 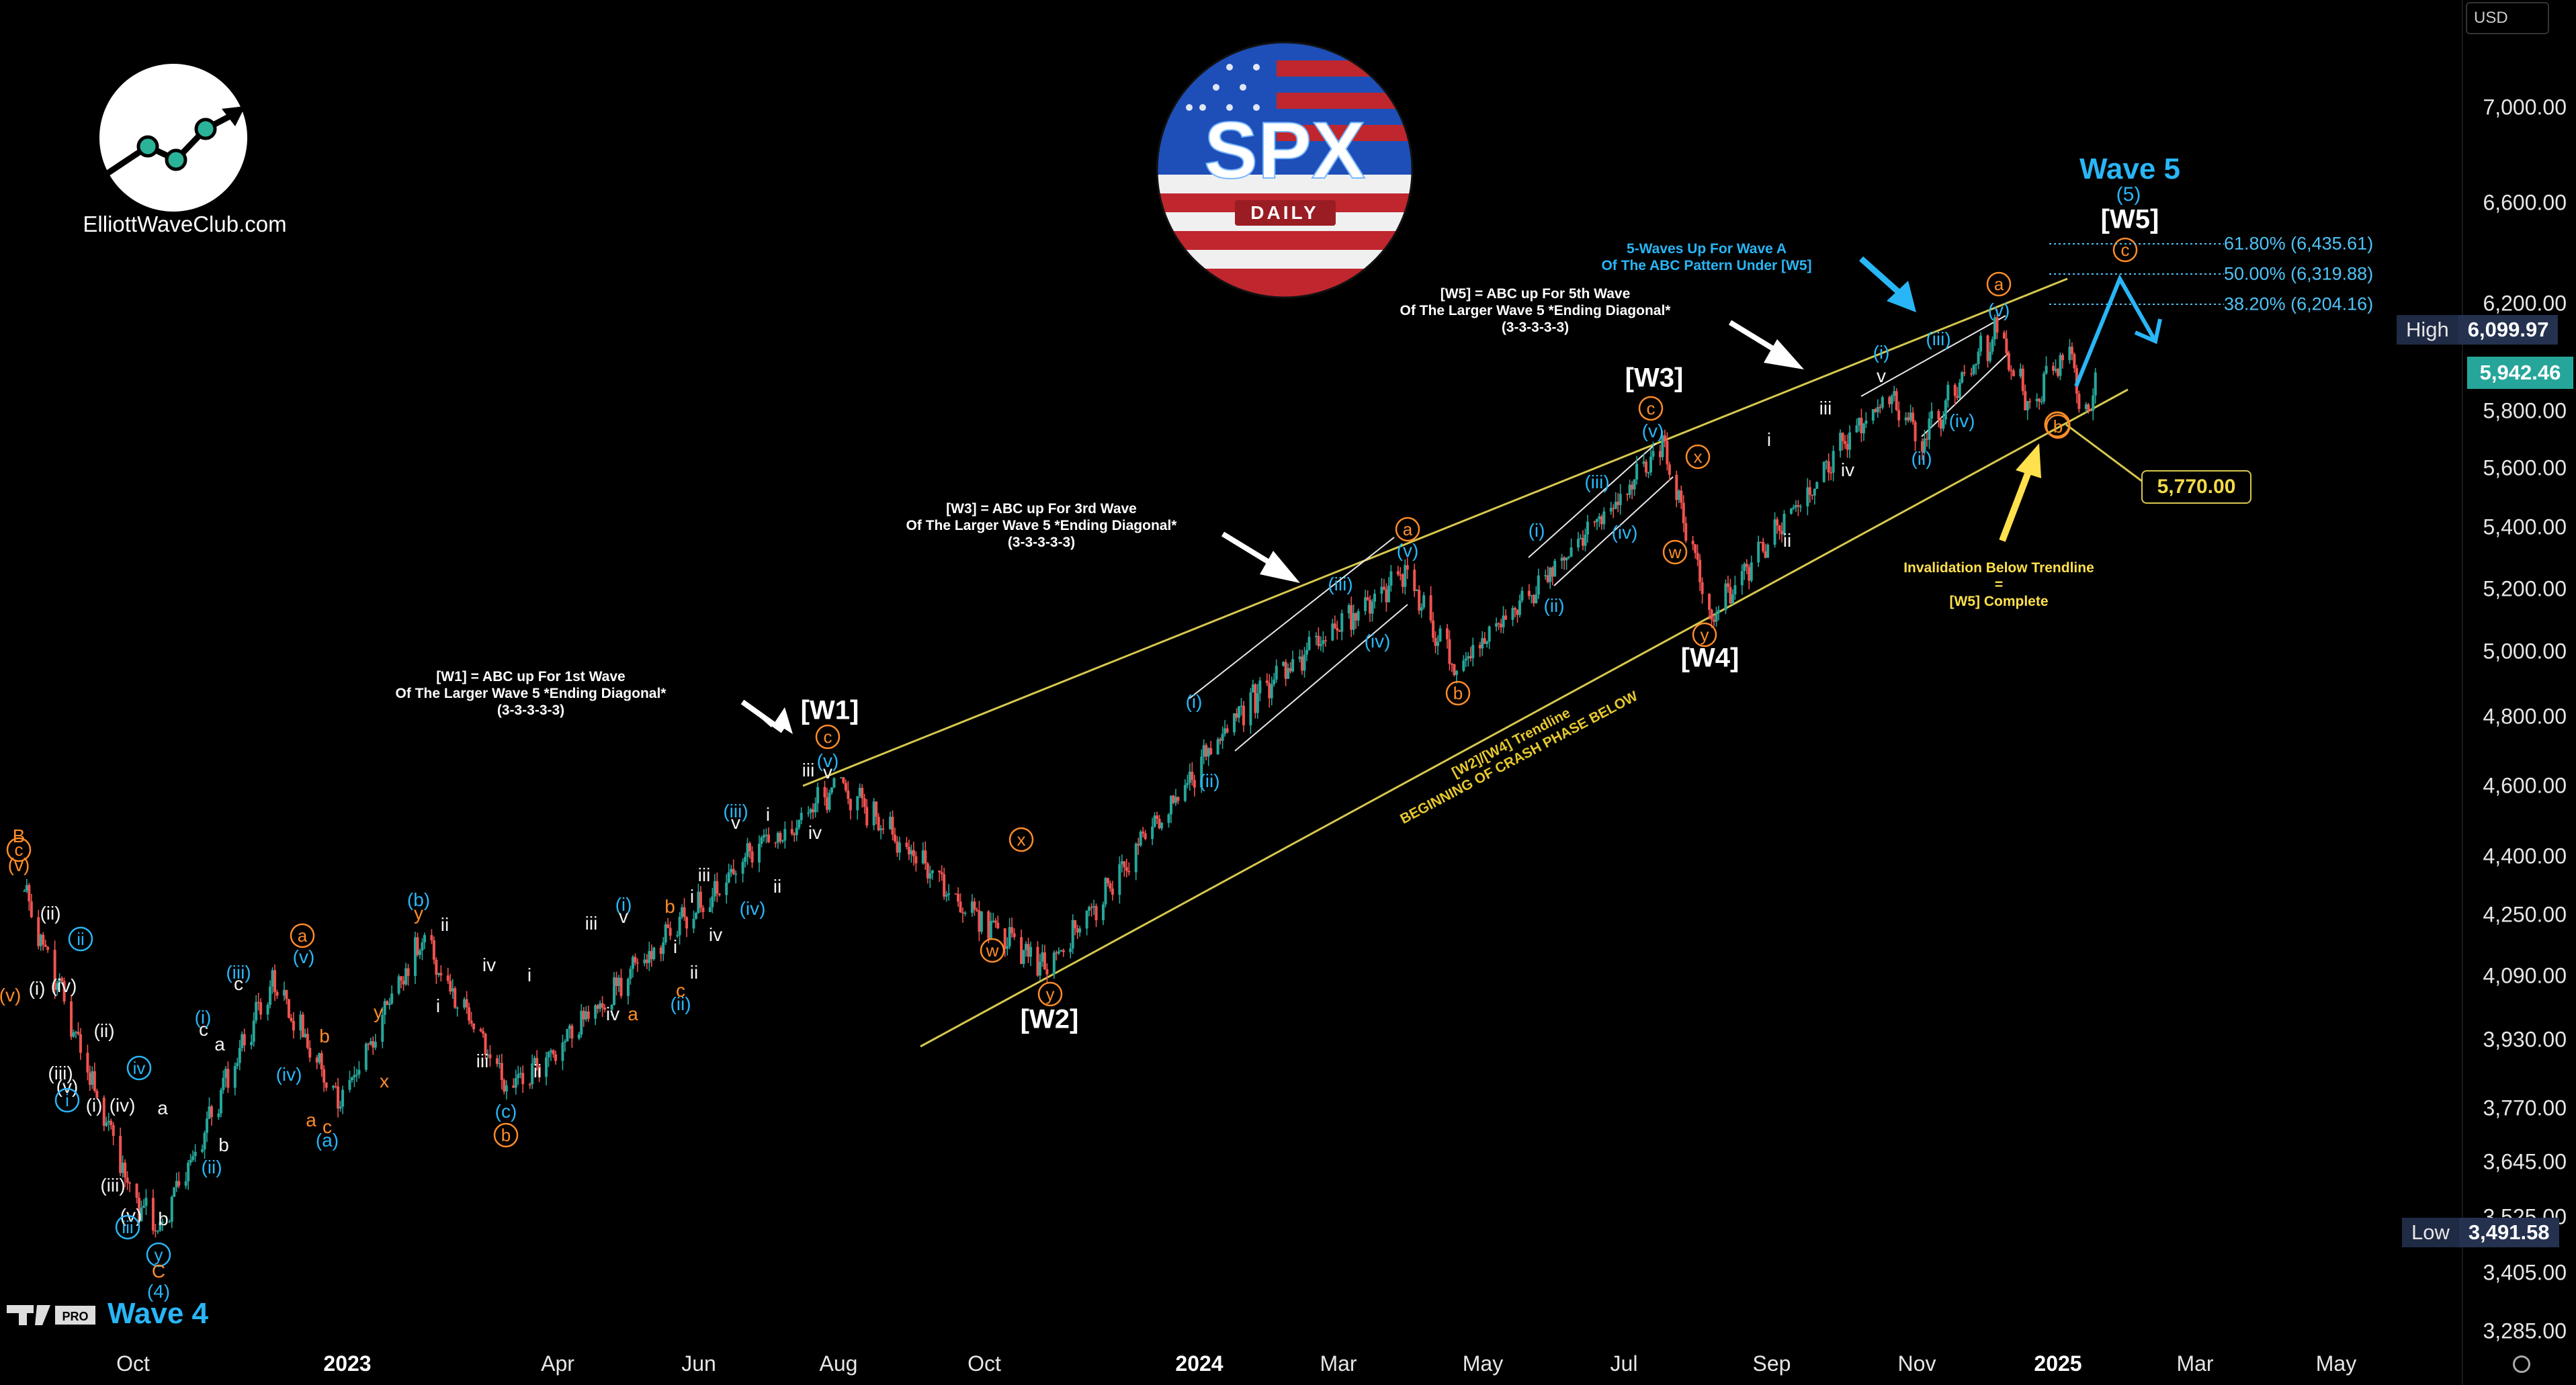 I want to click on wave-label: v, so click(x=1881, y=375).